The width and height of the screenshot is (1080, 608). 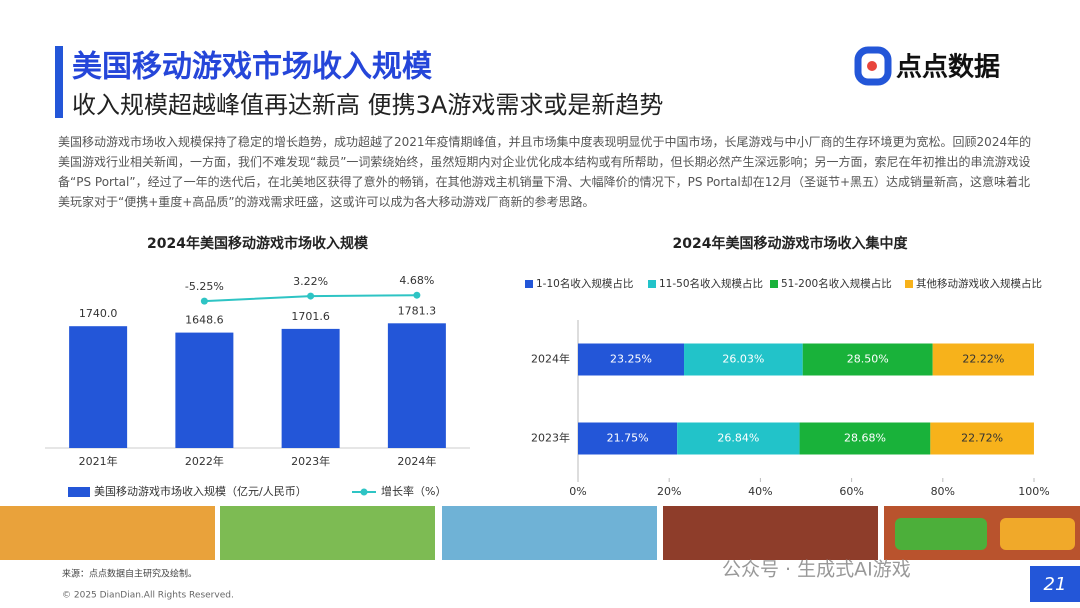 I want to click on legend-label: 美国移动游戏市场收入规模（亿元/人民币）, so click(x=200, y=491).